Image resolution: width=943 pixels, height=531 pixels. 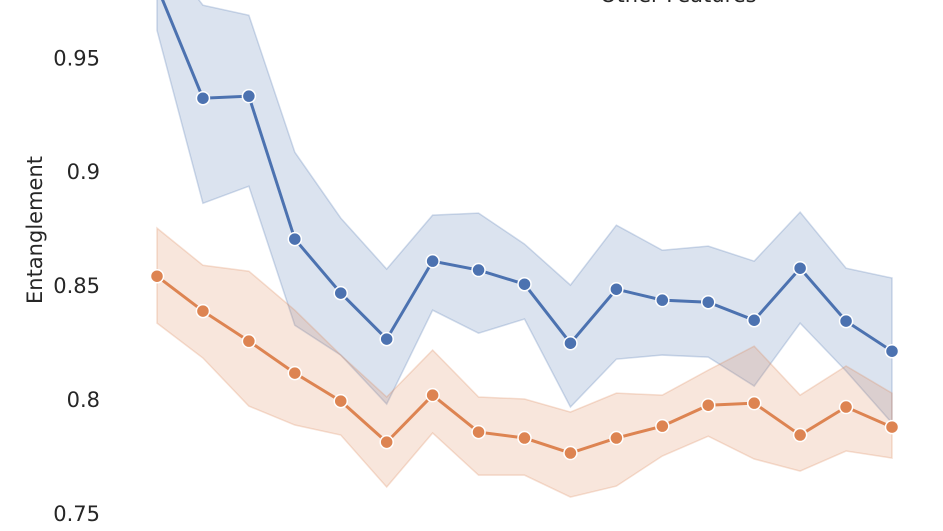 I want to click on y-tick-label: 0.85, so click(x=76, y=286).